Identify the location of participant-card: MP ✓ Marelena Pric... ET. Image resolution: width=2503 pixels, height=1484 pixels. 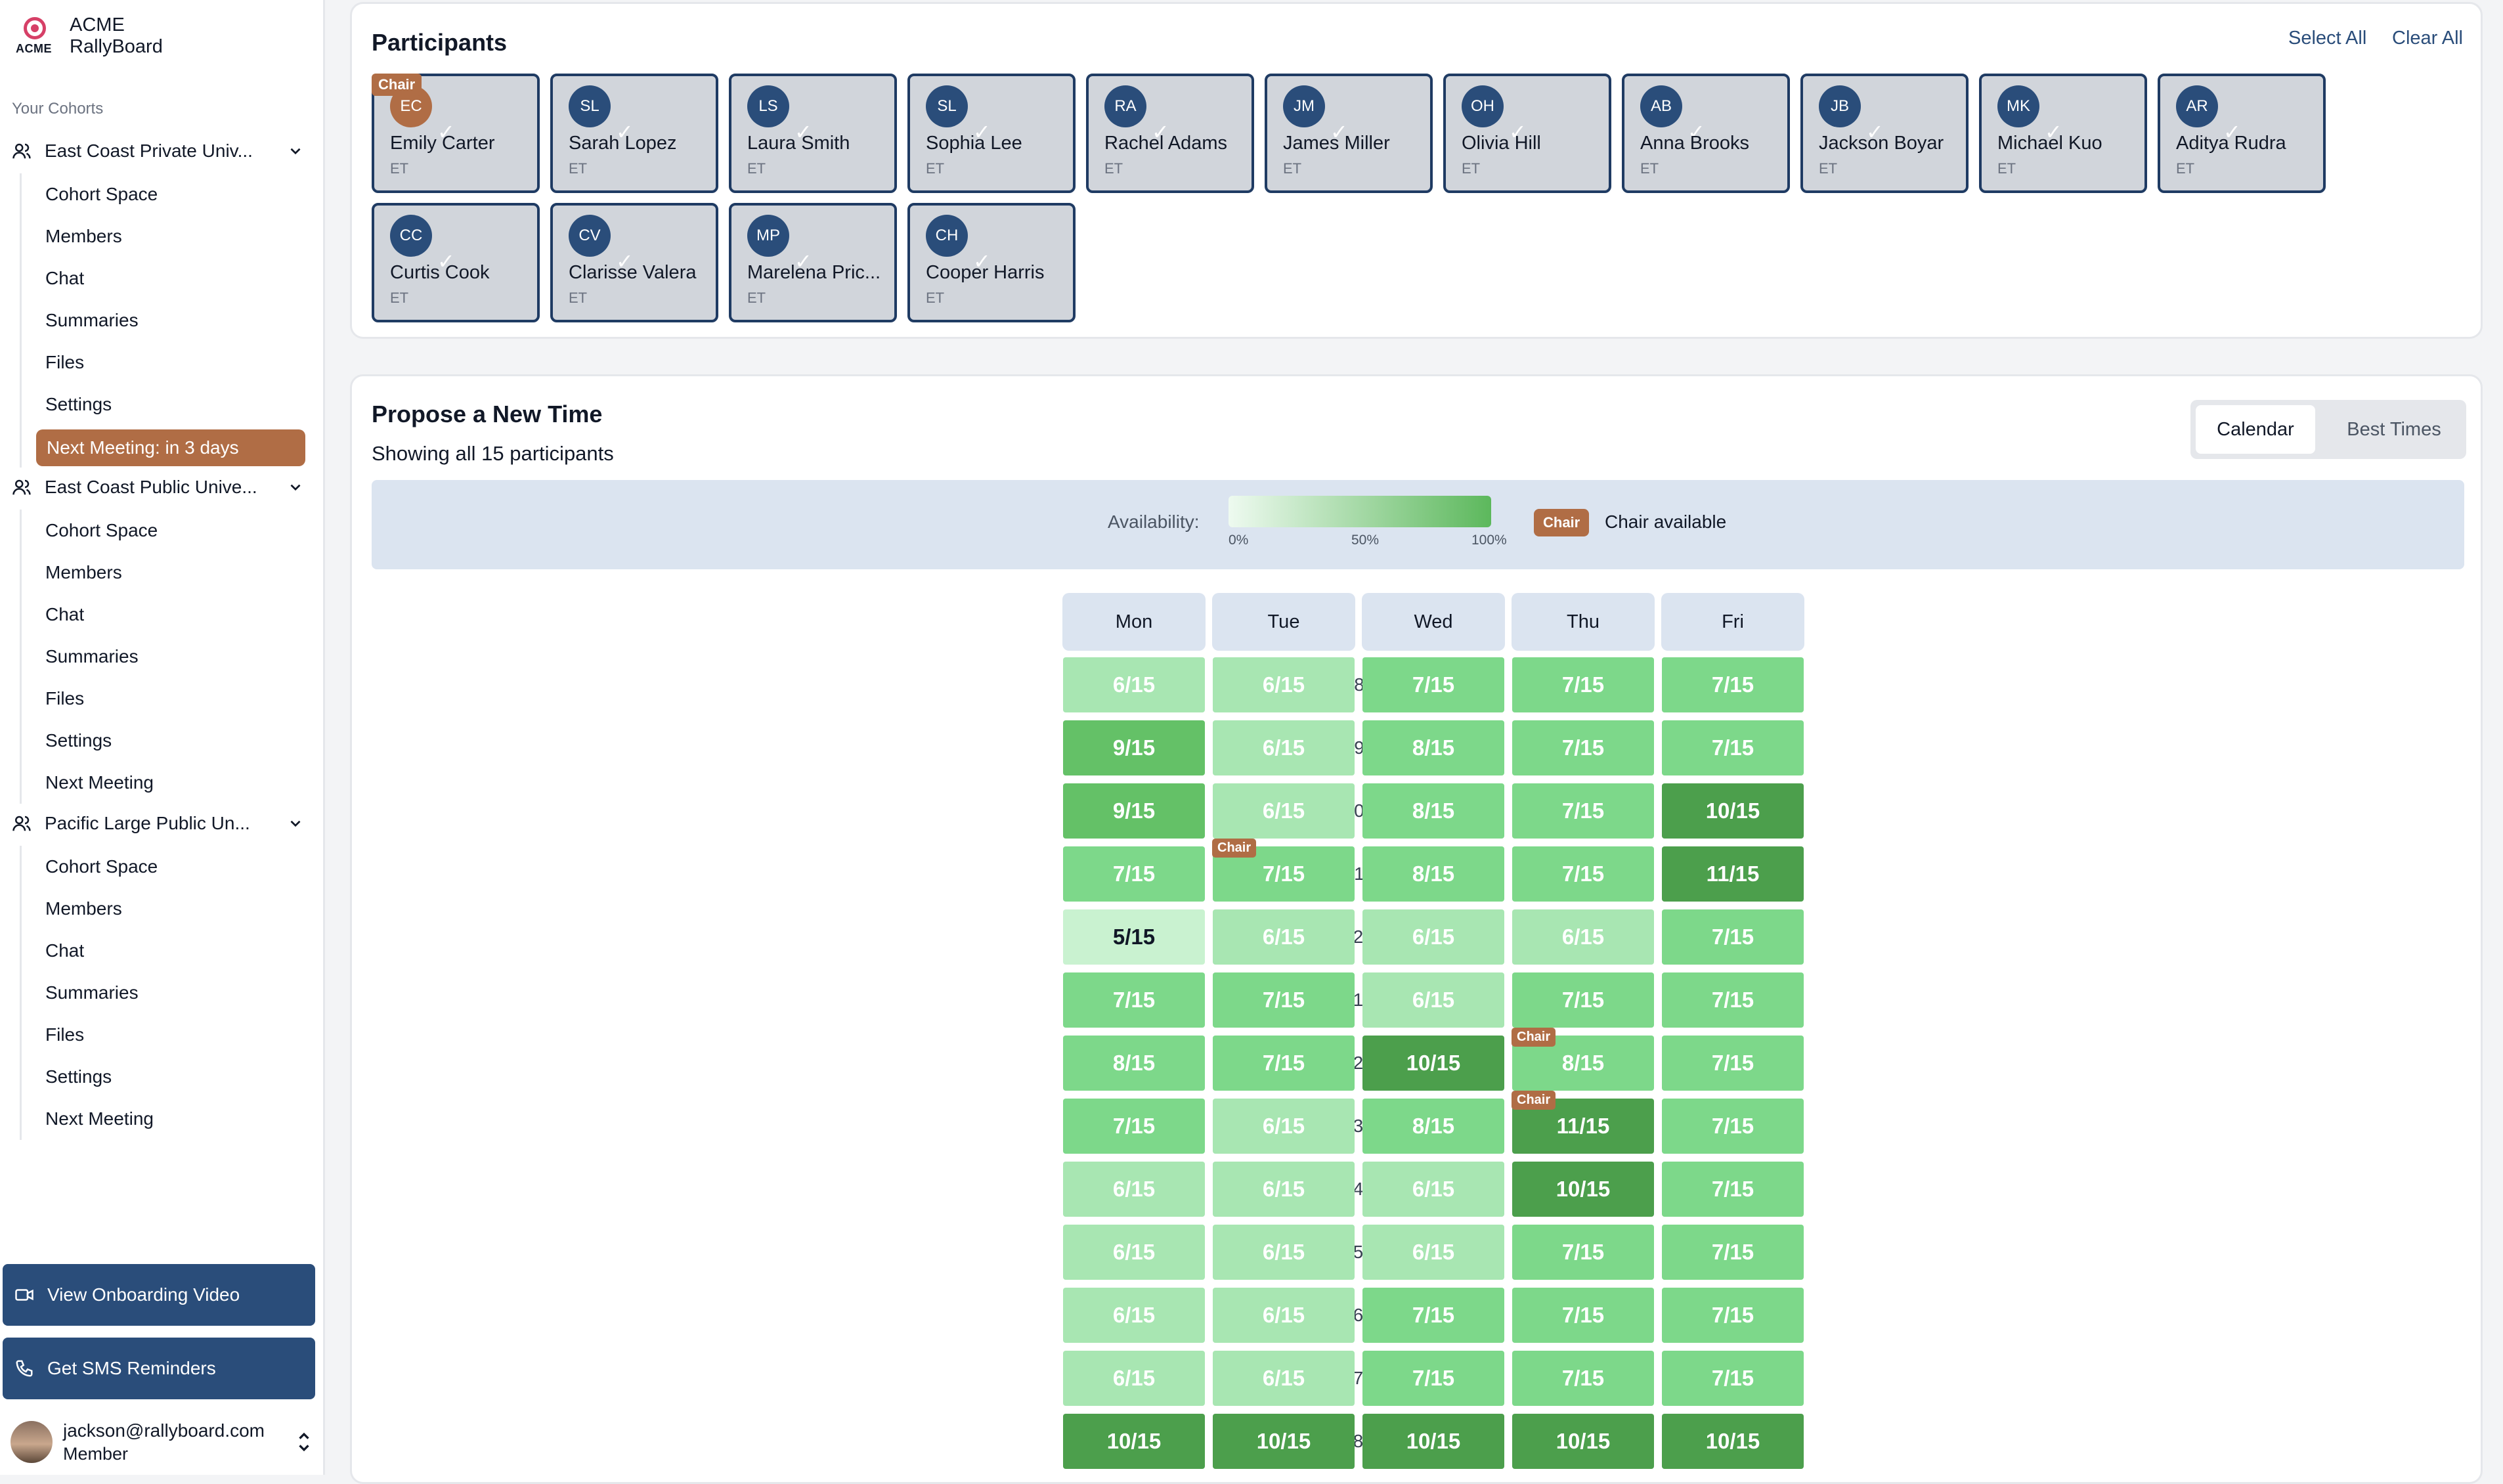
(813, 262).